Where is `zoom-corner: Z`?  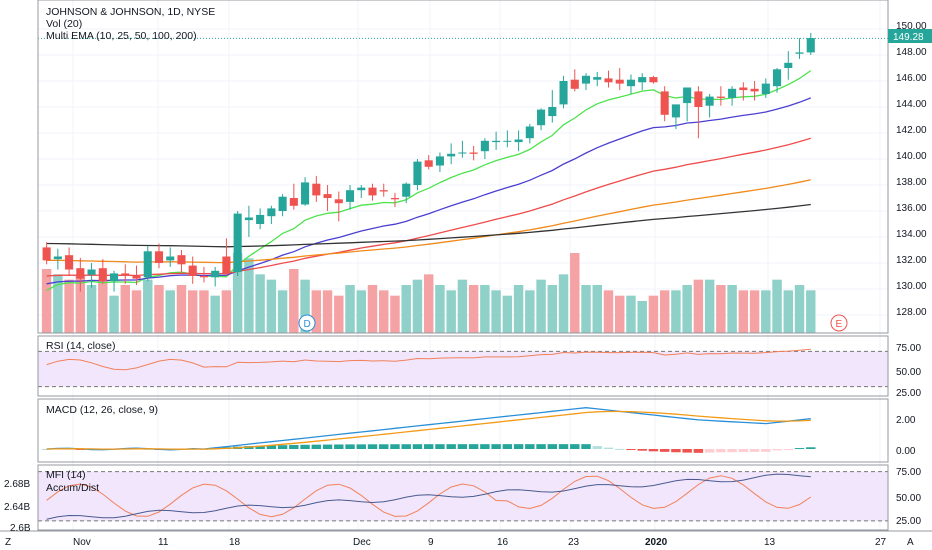
zoom-corner: Z is located at coordinates (8, 542).